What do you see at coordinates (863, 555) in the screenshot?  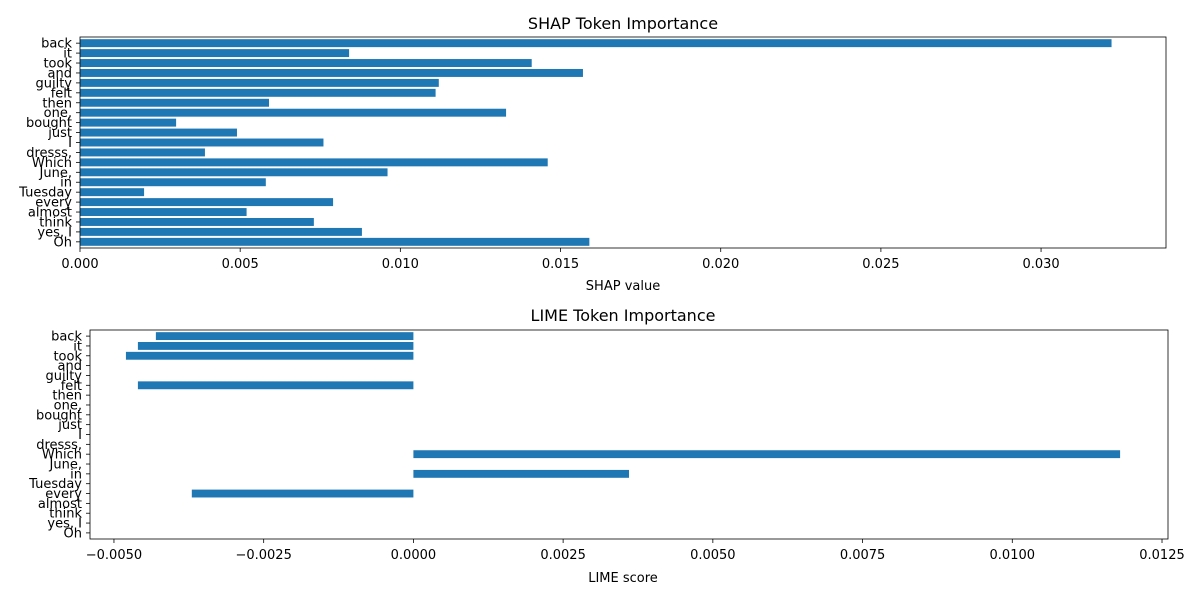 I see `x-tick-label: 0.0075` at bounding box center [863, 555].